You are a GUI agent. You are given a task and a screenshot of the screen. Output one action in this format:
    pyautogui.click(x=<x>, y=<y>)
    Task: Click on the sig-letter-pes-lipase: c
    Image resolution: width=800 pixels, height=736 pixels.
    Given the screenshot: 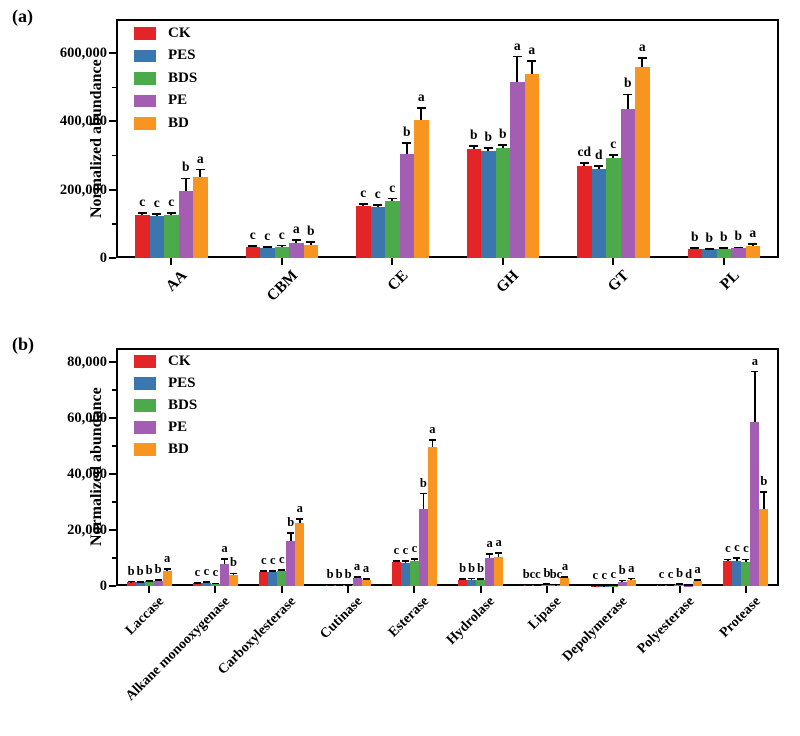 What is the action you would take?
    pyautogui.click(x=538, y=574)
    